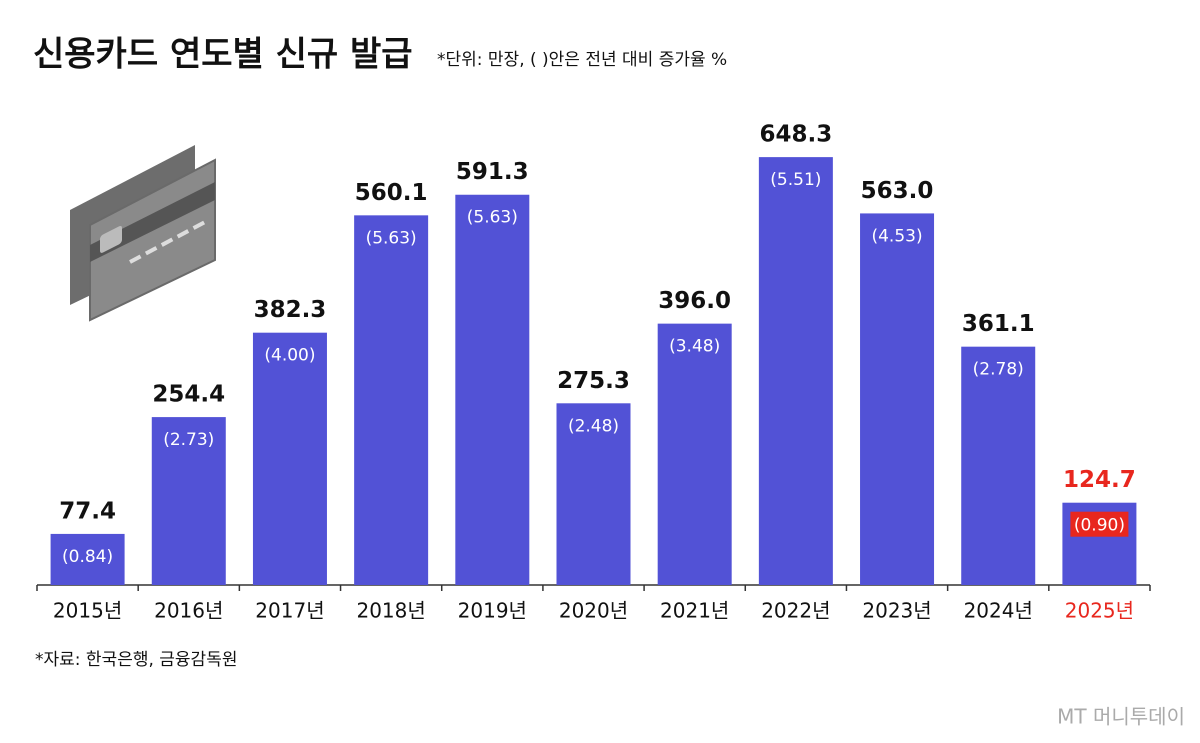 The width and height of the screenshot is (1200, 743). I want to click on value-label: 361.1, so click(998, 324).